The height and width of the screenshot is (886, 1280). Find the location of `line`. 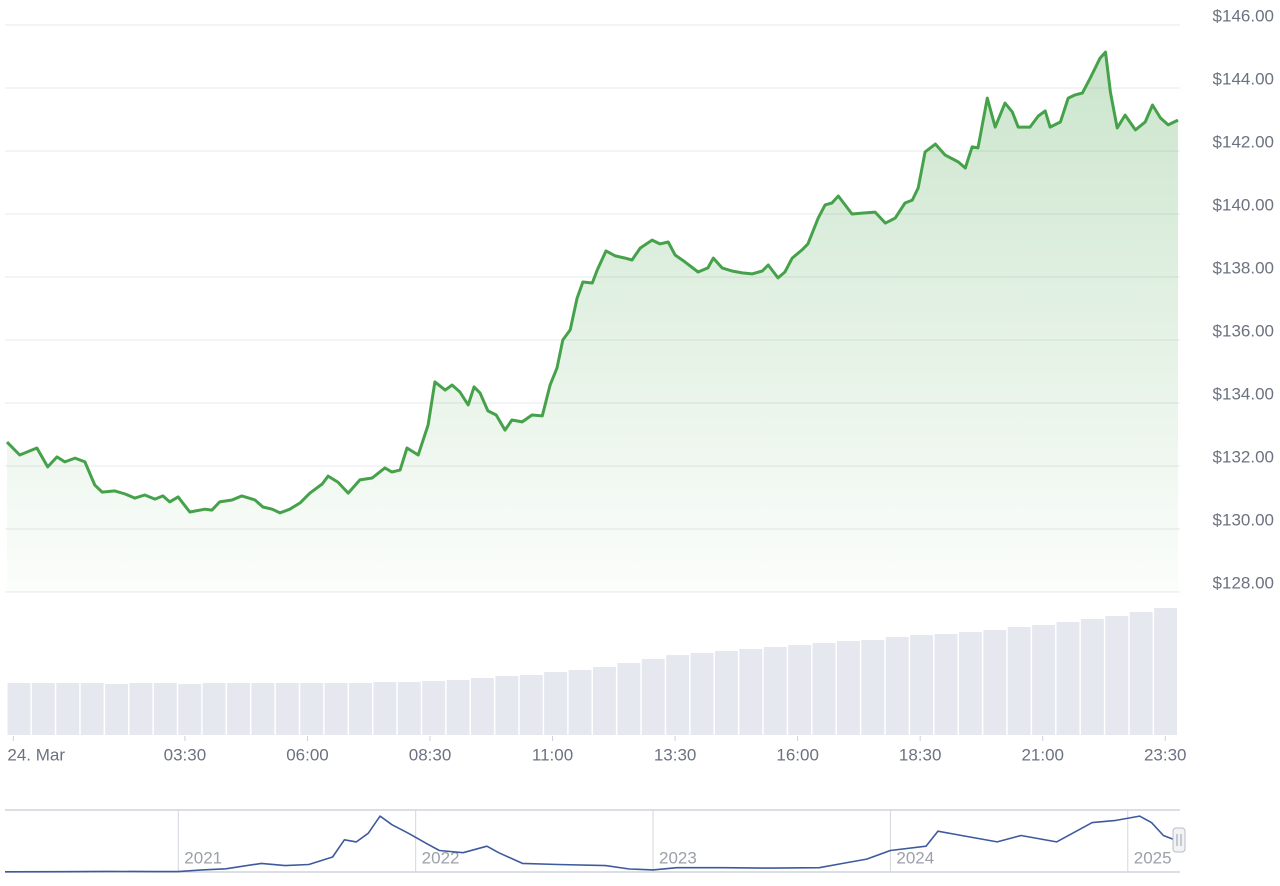

line is located at coordinates (592, 844).